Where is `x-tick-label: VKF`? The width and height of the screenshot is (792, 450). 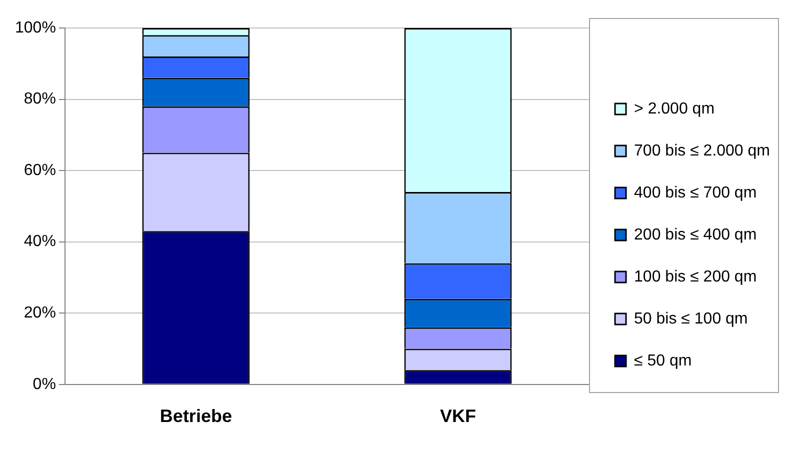 x-tick-label: VKF is located at coordinates (458, 416).